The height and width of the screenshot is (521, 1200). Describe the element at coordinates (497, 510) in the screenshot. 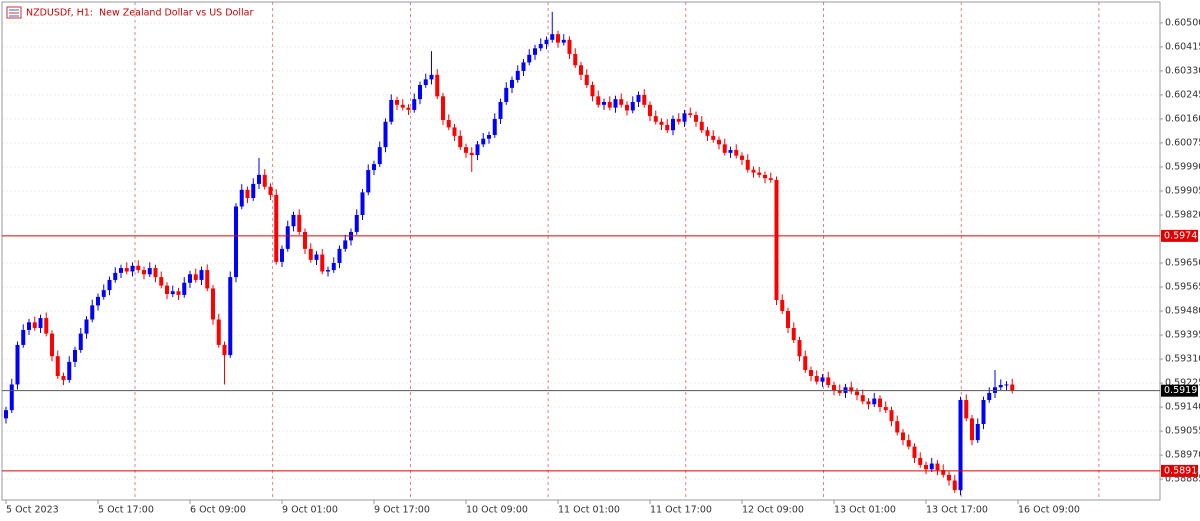

I see `x-tick-label: 10 Oct 09:00` at that location.